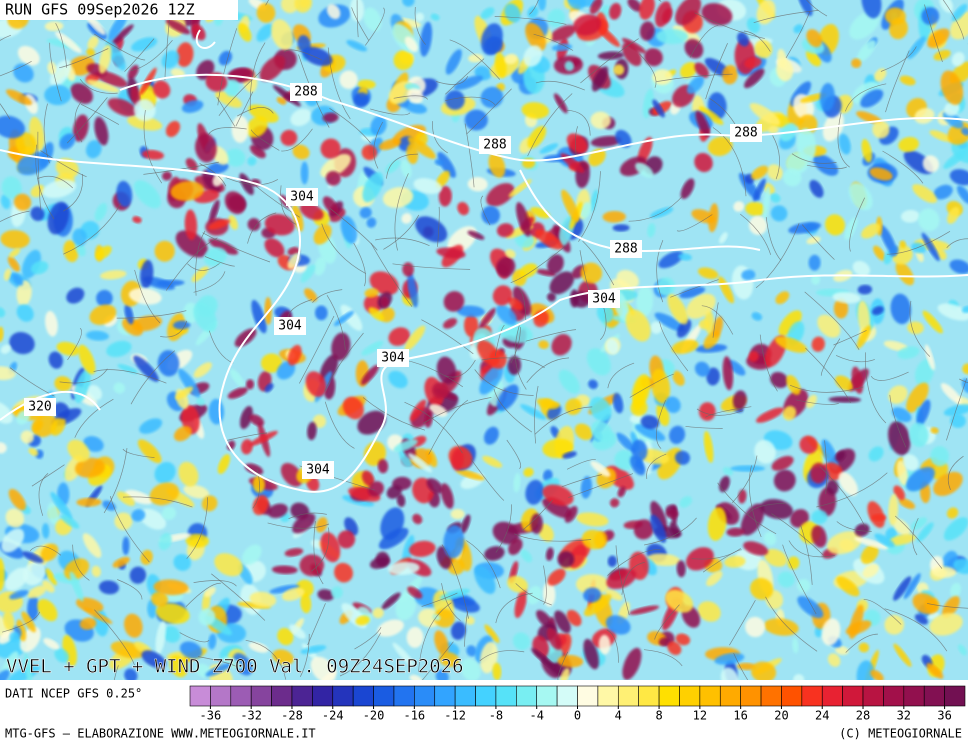 The image size is (968, 749). Describe the element at coordinates (658, 716) in the screenshot. I see `colorbar-tick-label: 8` at that location.